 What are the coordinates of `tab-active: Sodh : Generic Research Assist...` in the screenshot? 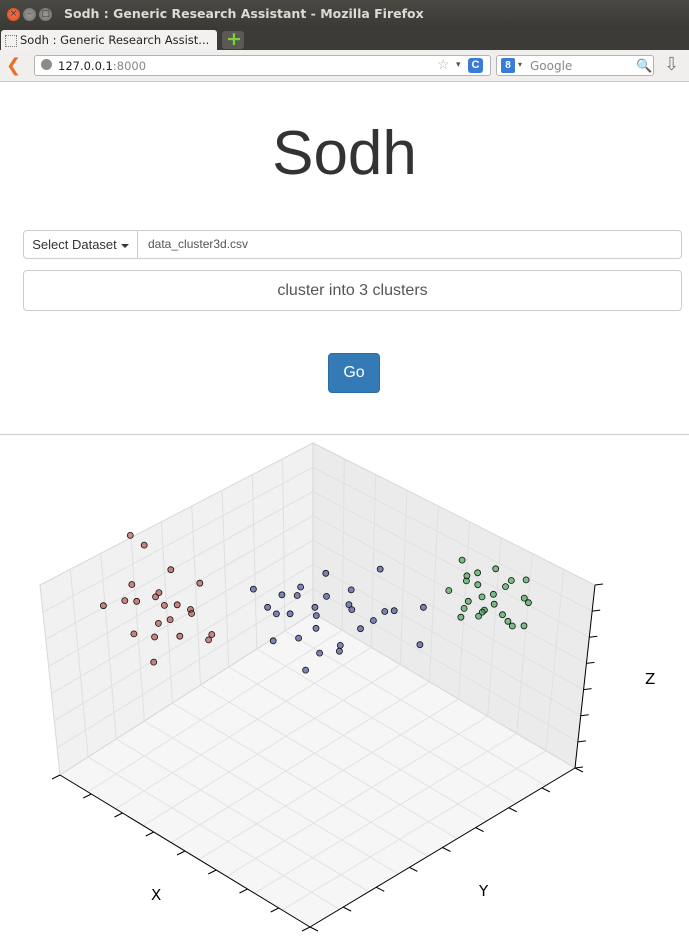 It's located at (109, 40).